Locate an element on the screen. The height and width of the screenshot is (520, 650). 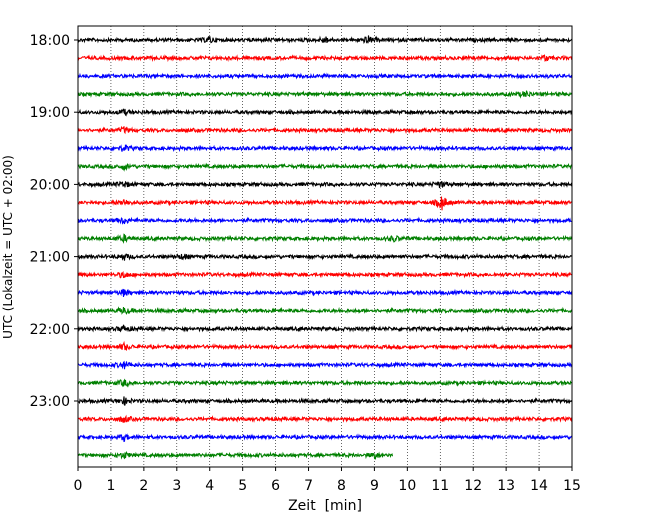
x-tick-label: 0 is located at coordinates (78, 486).